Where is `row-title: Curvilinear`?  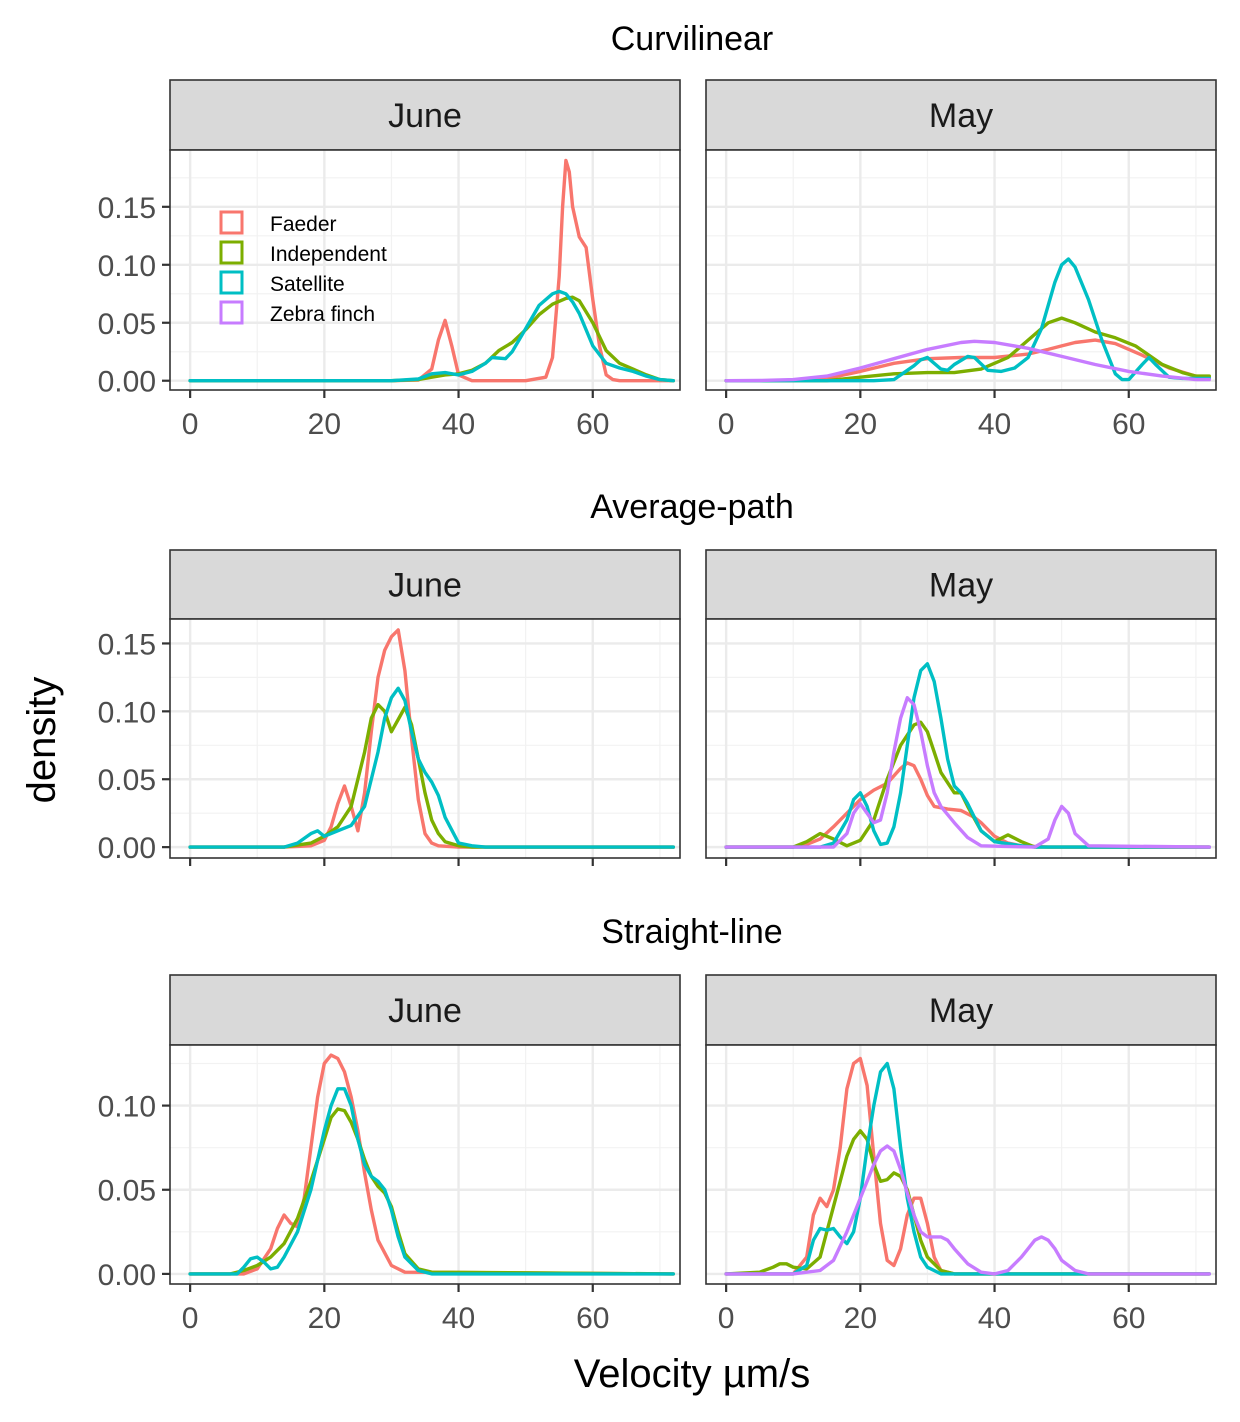
row-title: Curvilinear is located at coordinates (692, 39).